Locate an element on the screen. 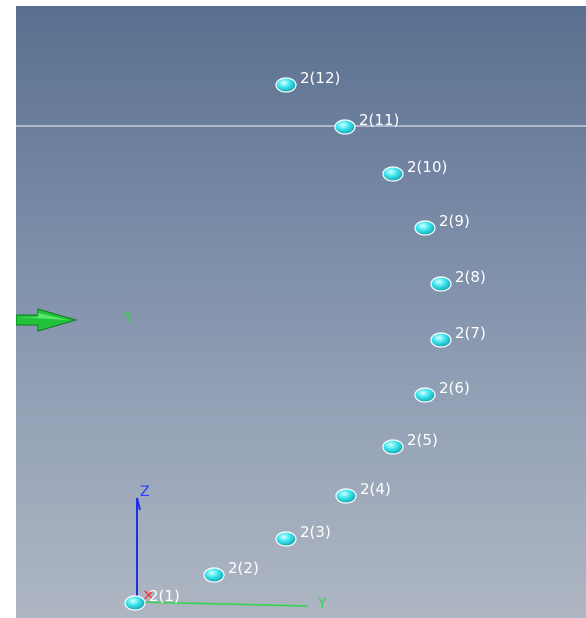 Image resolution: width=586 pixels, height=618 pixels. node-label: 2(7) is located at coordinates (470, 333).